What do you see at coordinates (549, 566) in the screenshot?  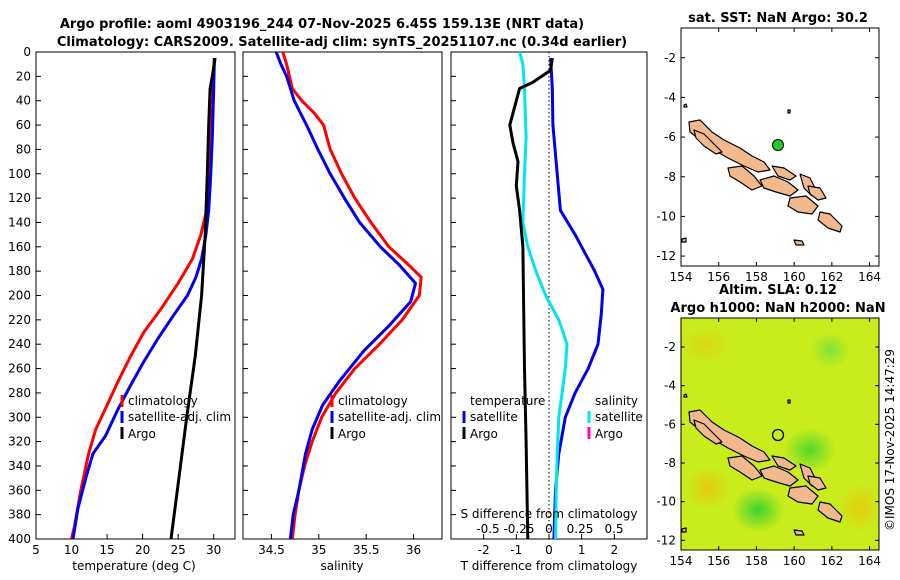 I see `difference-xlabel: T difference from climatology` at bounding box center [549, 566].